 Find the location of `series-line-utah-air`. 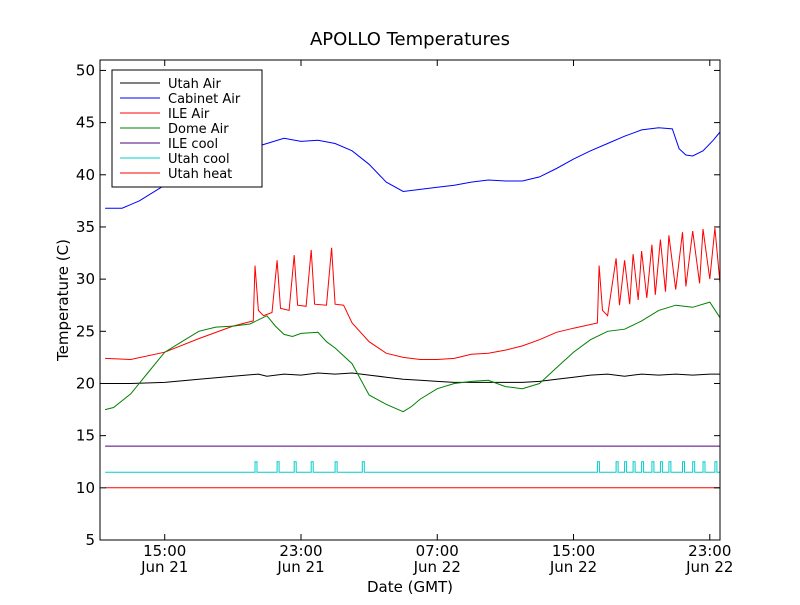

series-line-utah-air is located at coordinates (412, 378).